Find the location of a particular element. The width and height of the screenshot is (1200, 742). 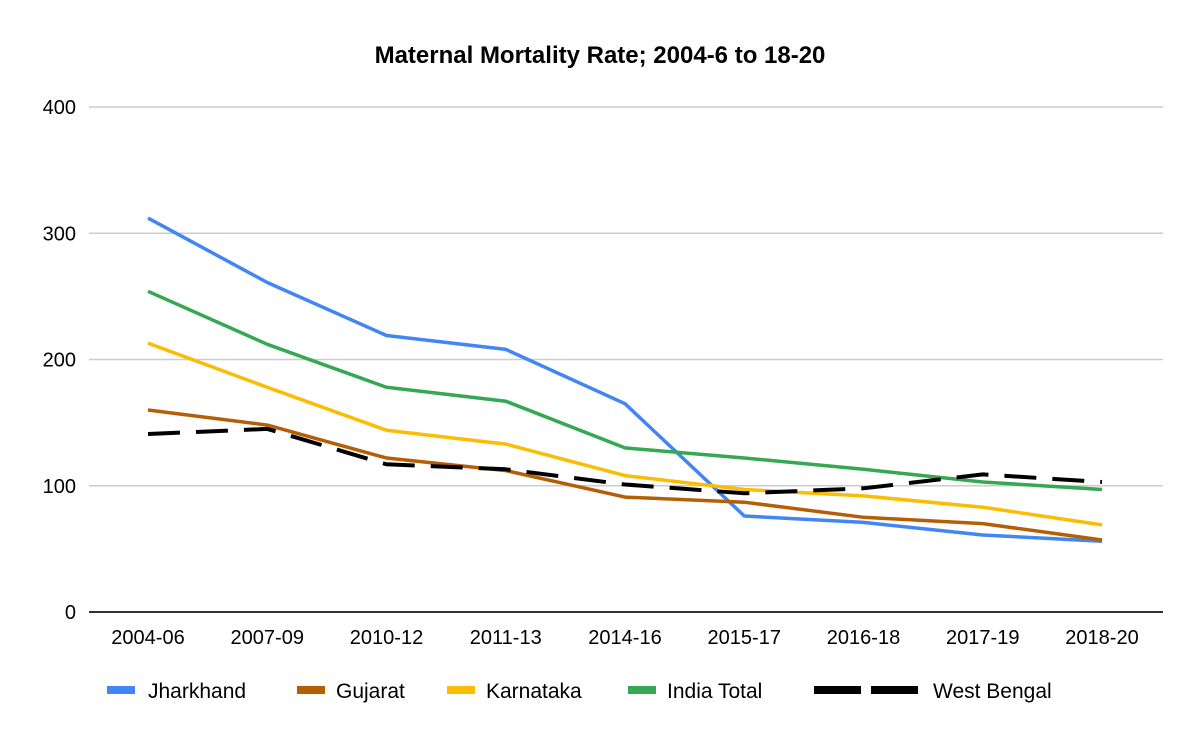

x-tick-label: 2007-09 is located at coordinates (267, 638).